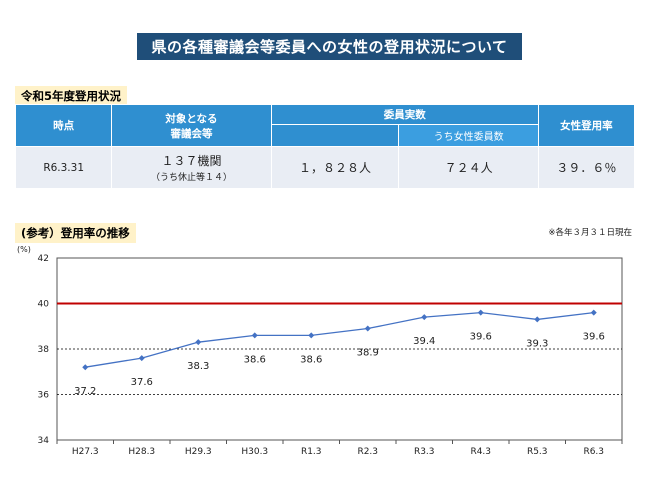 The width and height of the screenshot is (650, 487). Describe the element at coordinates (198, 452) in the screenshot. I see `x-tick-label: H29.3` at that location.